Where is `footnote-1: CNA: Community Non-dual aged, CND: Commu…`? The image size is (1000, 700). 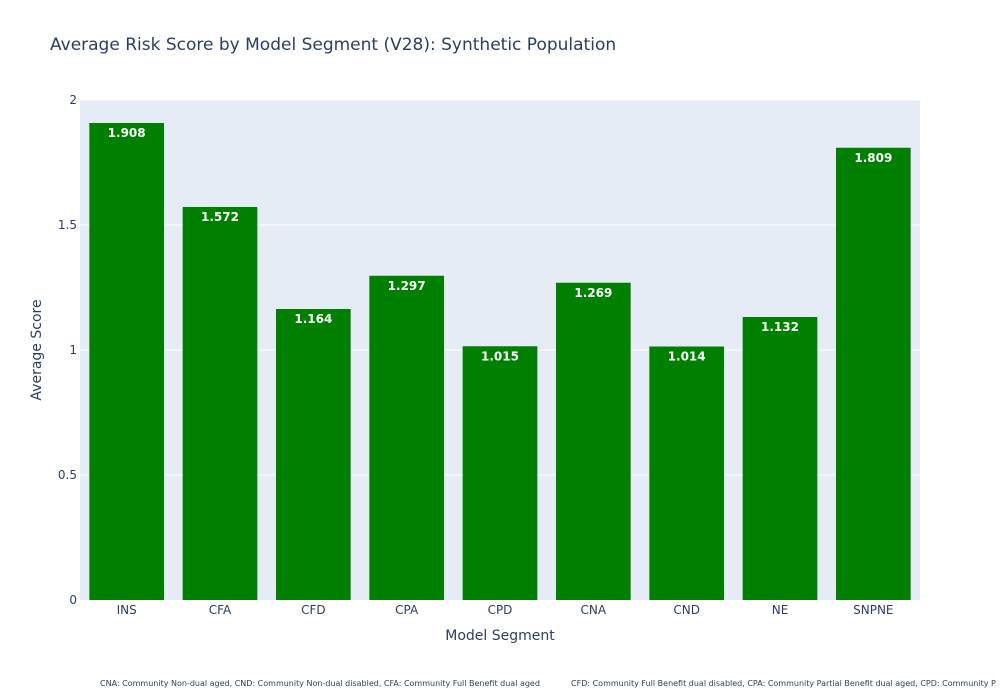
footnote-1: CNA: Community Non-dual aged, CND: Commu… is located at coordinates (320, 683).